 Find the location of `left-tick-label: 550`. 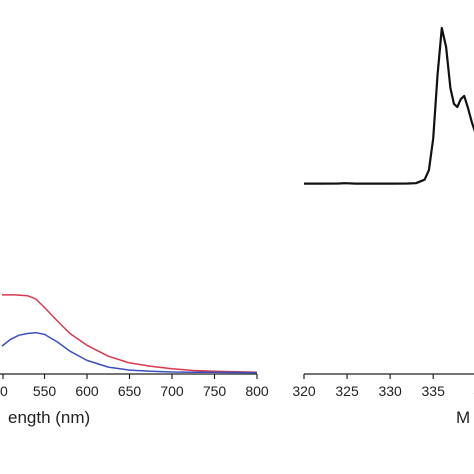

left-tick-label: 550 is located at coordinates (45, 391).